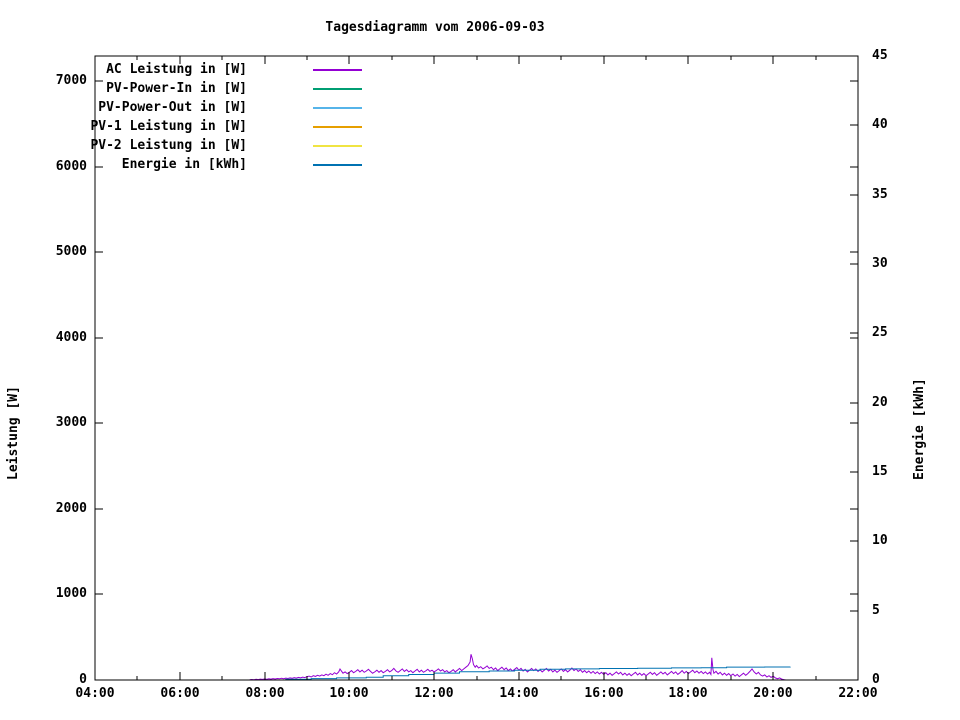 Image resolution: width=960 pixels, height=720 pixels. I want to click on y-left-tick-label: 6000, so click(71, 166).